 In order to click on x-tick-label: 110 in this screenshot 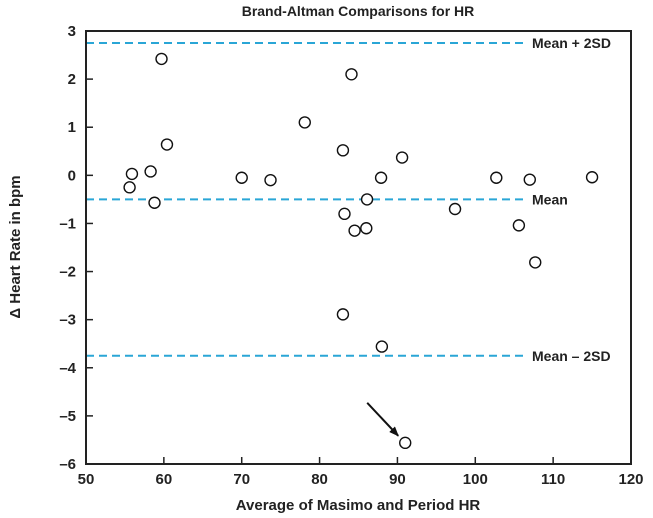, I will do `click(553, 479)`.